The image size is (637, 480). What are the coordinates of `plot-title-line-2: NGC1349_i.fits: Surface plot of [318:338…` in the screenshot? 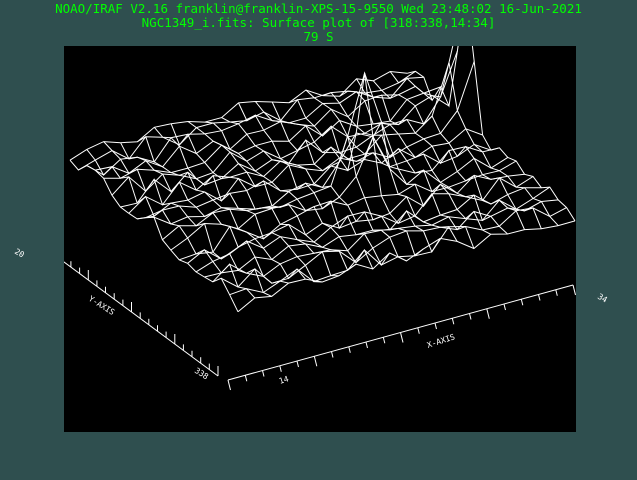 It's located at (318, 22).